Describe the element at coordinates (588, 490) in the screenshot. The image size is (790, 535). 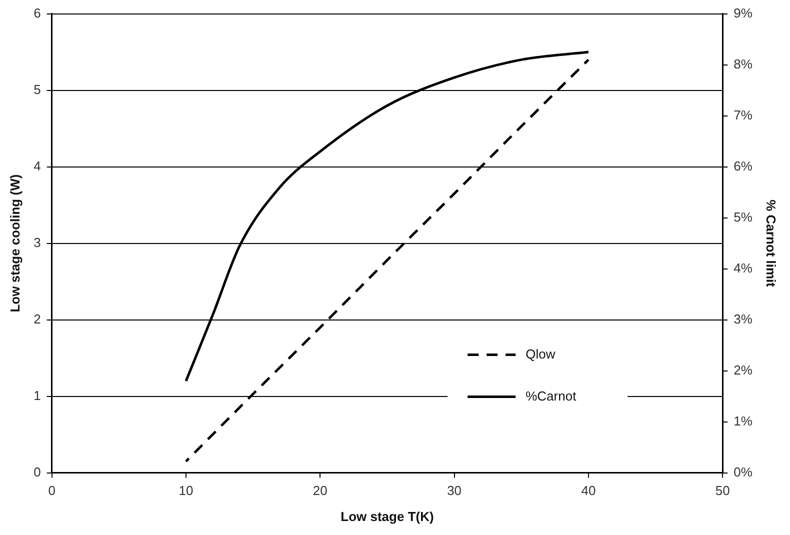
I see `x-tick-label: 40` at that location.